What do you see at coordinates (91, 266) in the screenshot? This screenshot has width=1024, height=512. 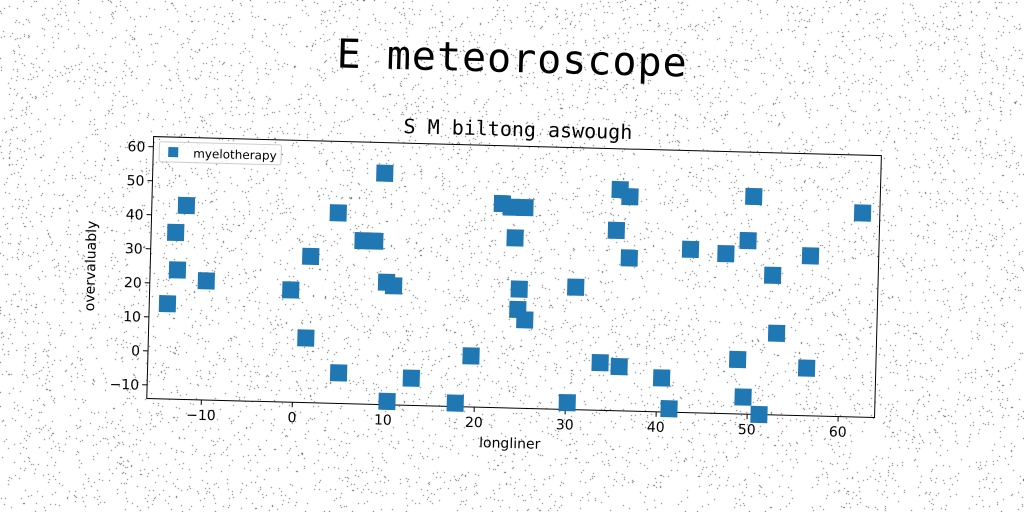 I see `y-axis-label: overvaluably` at bounding box center [91, 266].